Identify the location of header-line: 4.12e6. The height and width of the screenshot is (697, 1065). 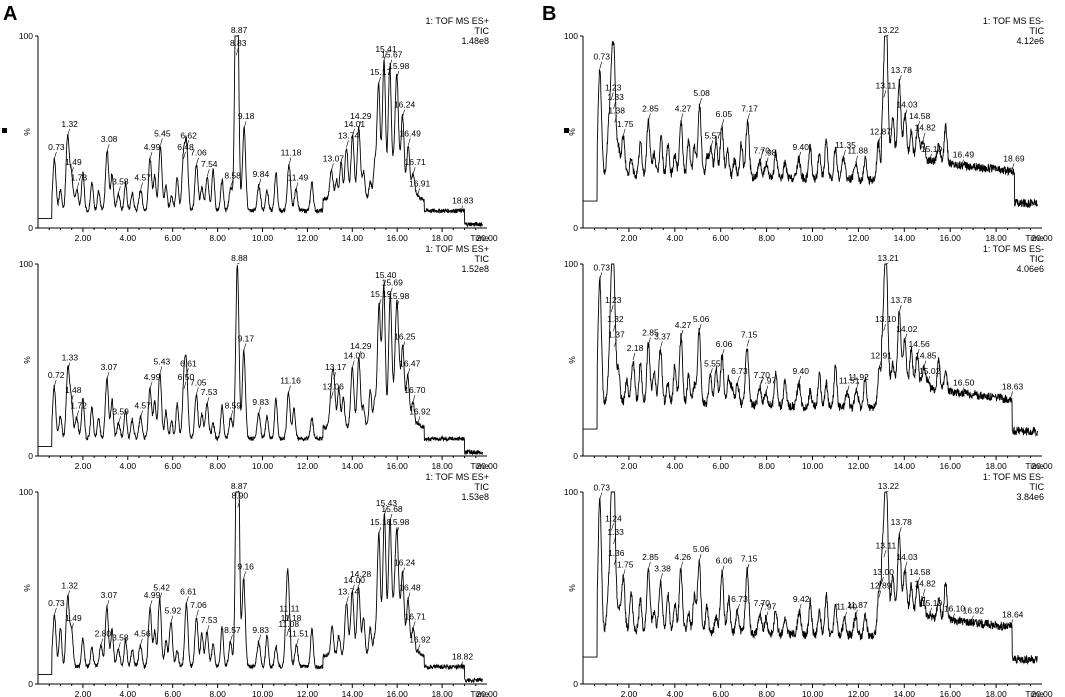
(1030, 41).